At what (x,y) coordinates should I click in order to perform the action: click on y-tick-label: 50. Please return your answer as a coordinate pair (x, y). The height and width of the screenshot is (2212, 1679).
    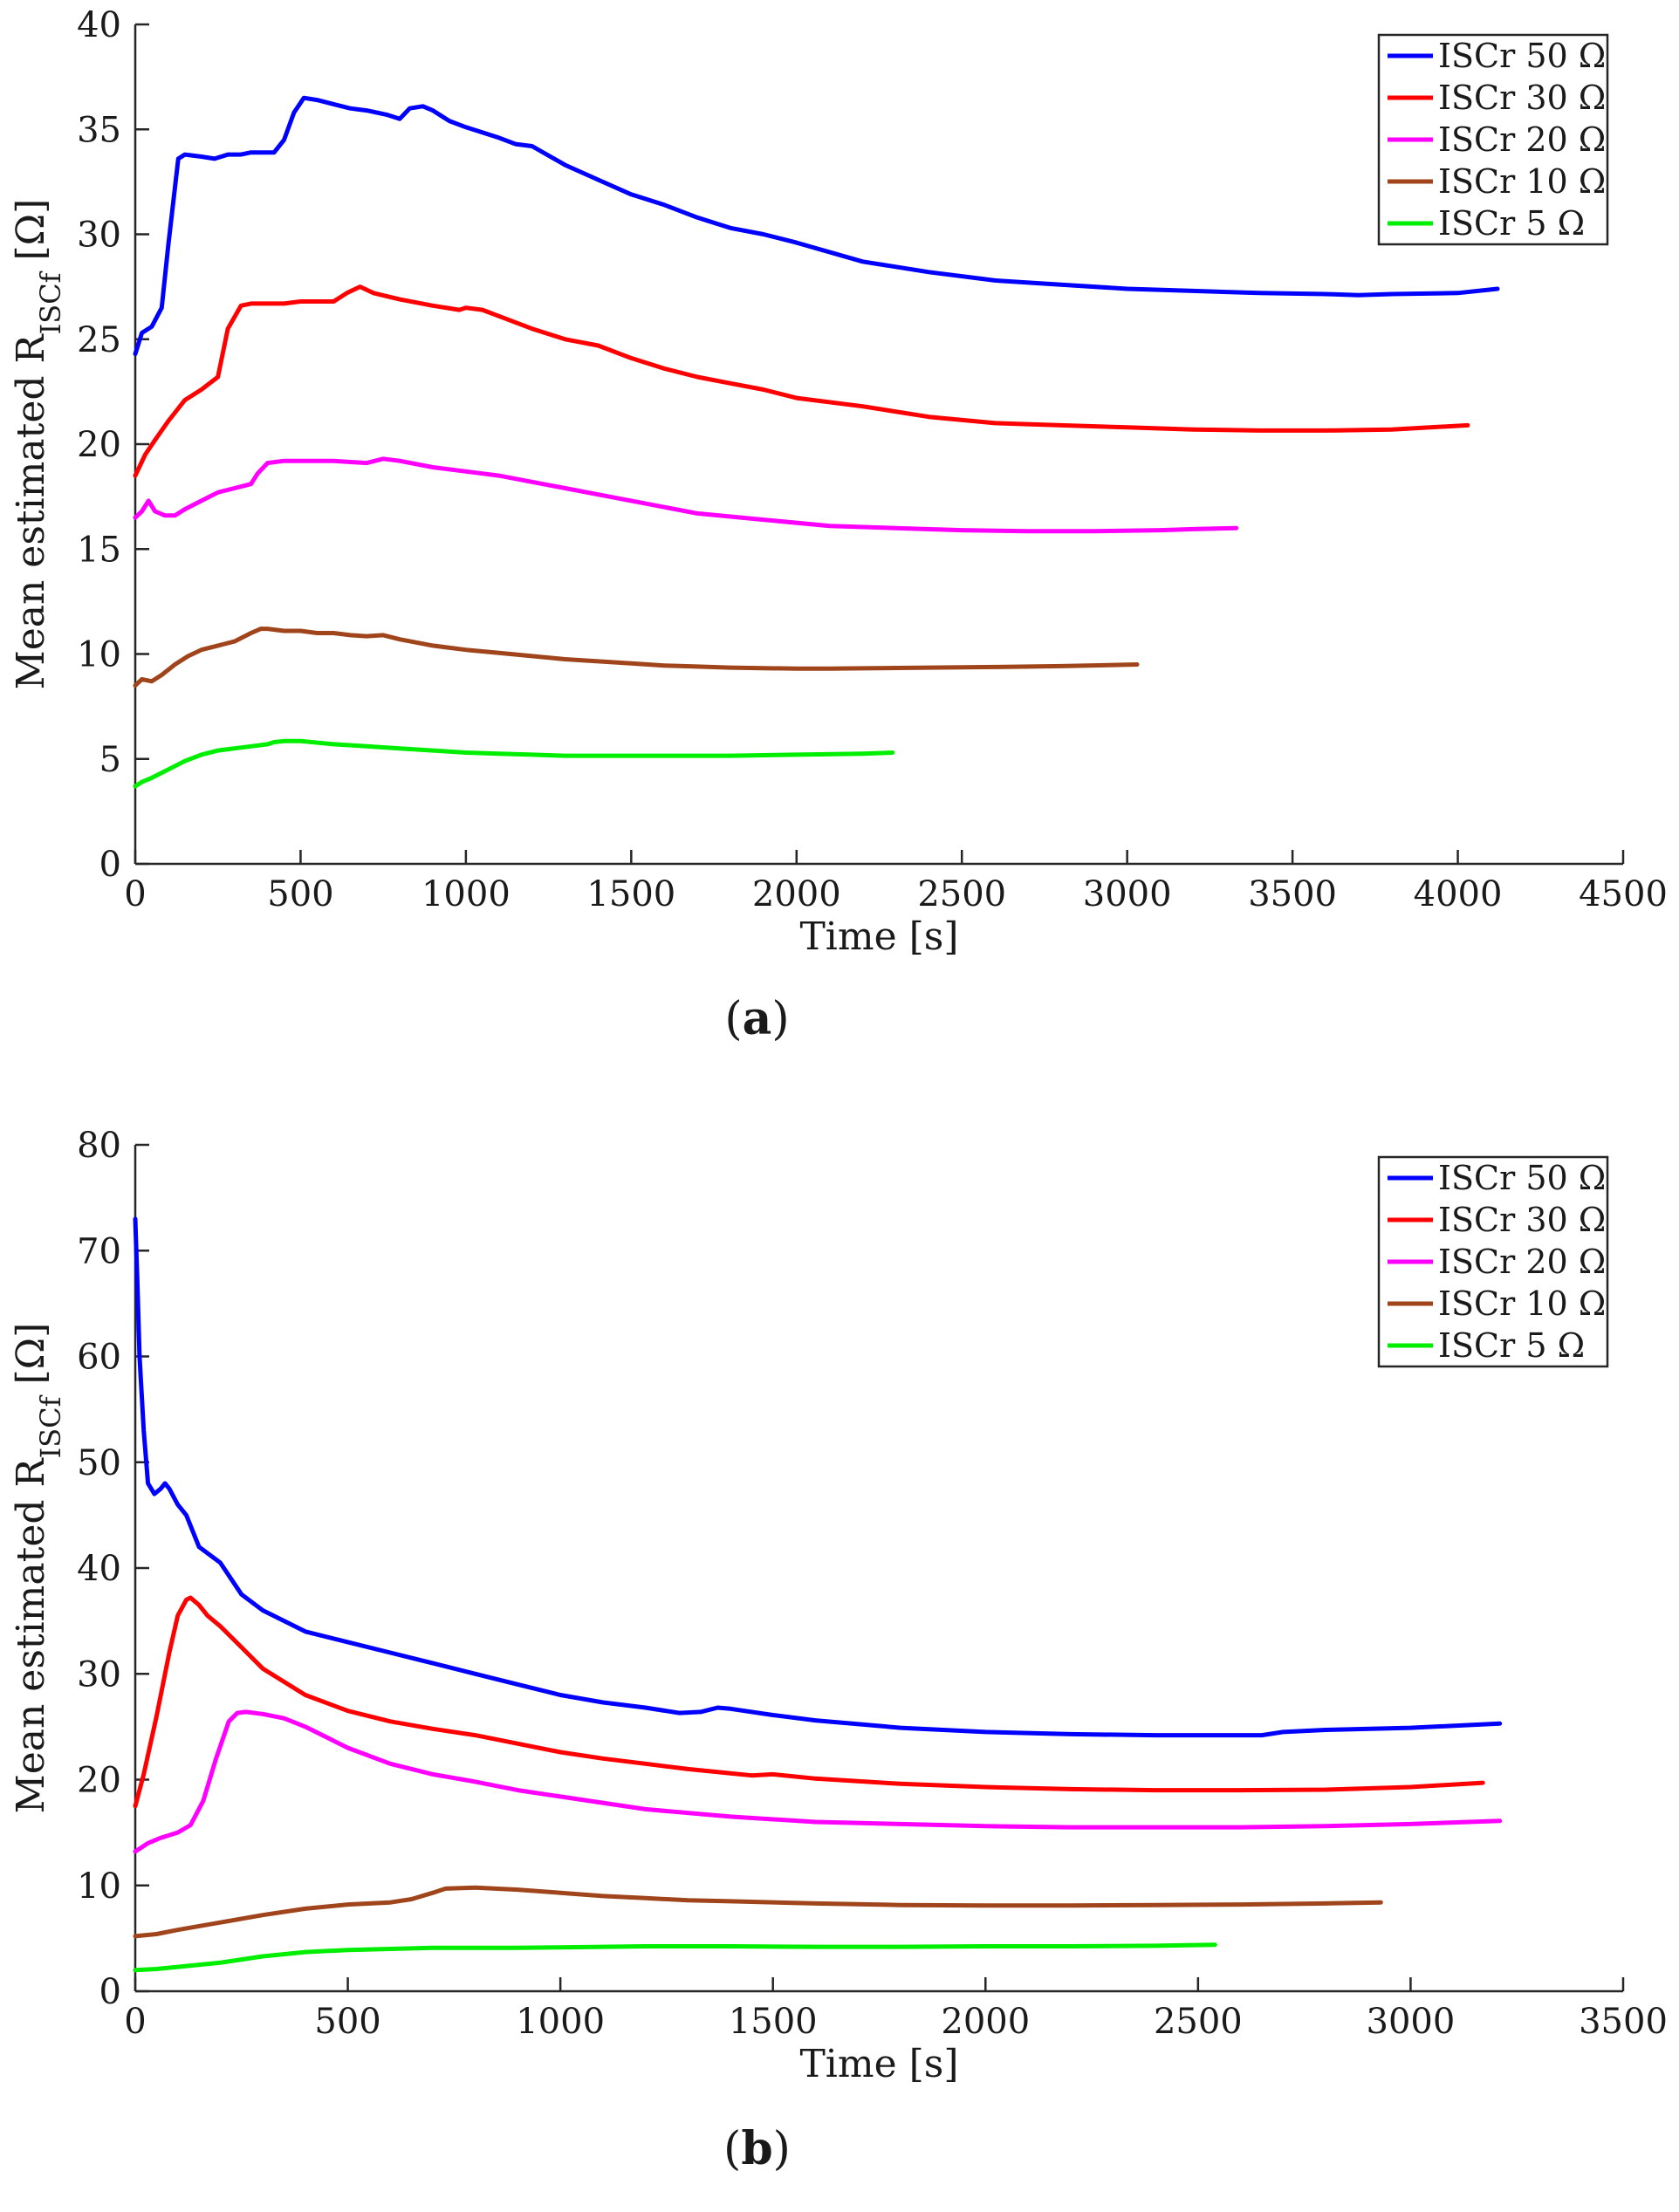
    Looking at the image, I should click on (99, 1463).